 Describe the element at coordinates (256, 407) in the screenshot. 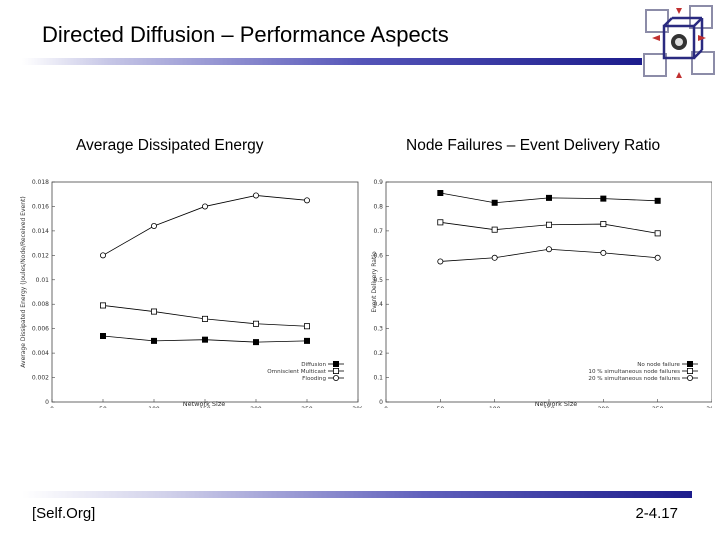

I see `energy-x-tick-label: 200` at that location.